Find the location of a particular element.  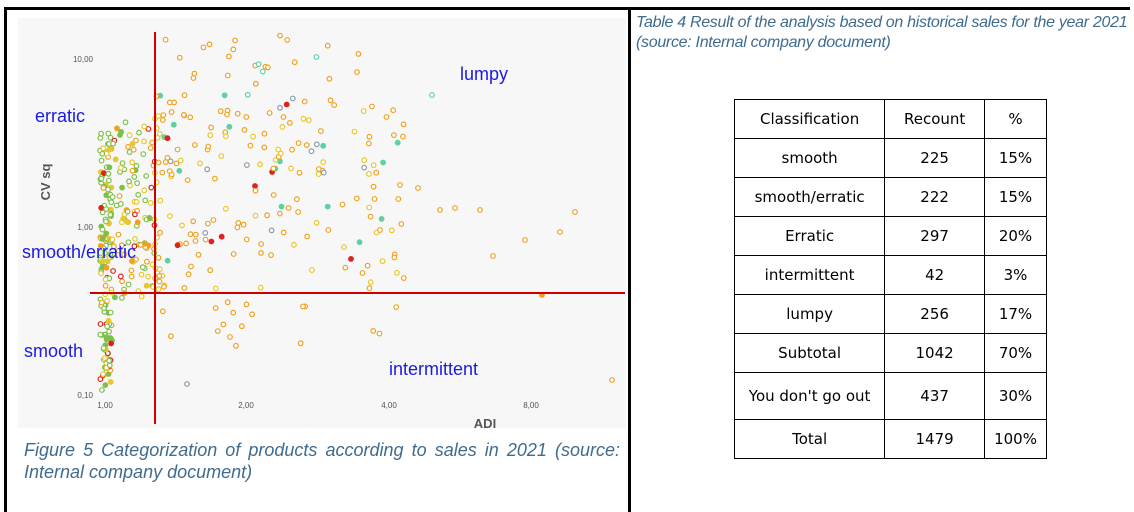

table-cell: 30% is located at coordinates (1015, 396).